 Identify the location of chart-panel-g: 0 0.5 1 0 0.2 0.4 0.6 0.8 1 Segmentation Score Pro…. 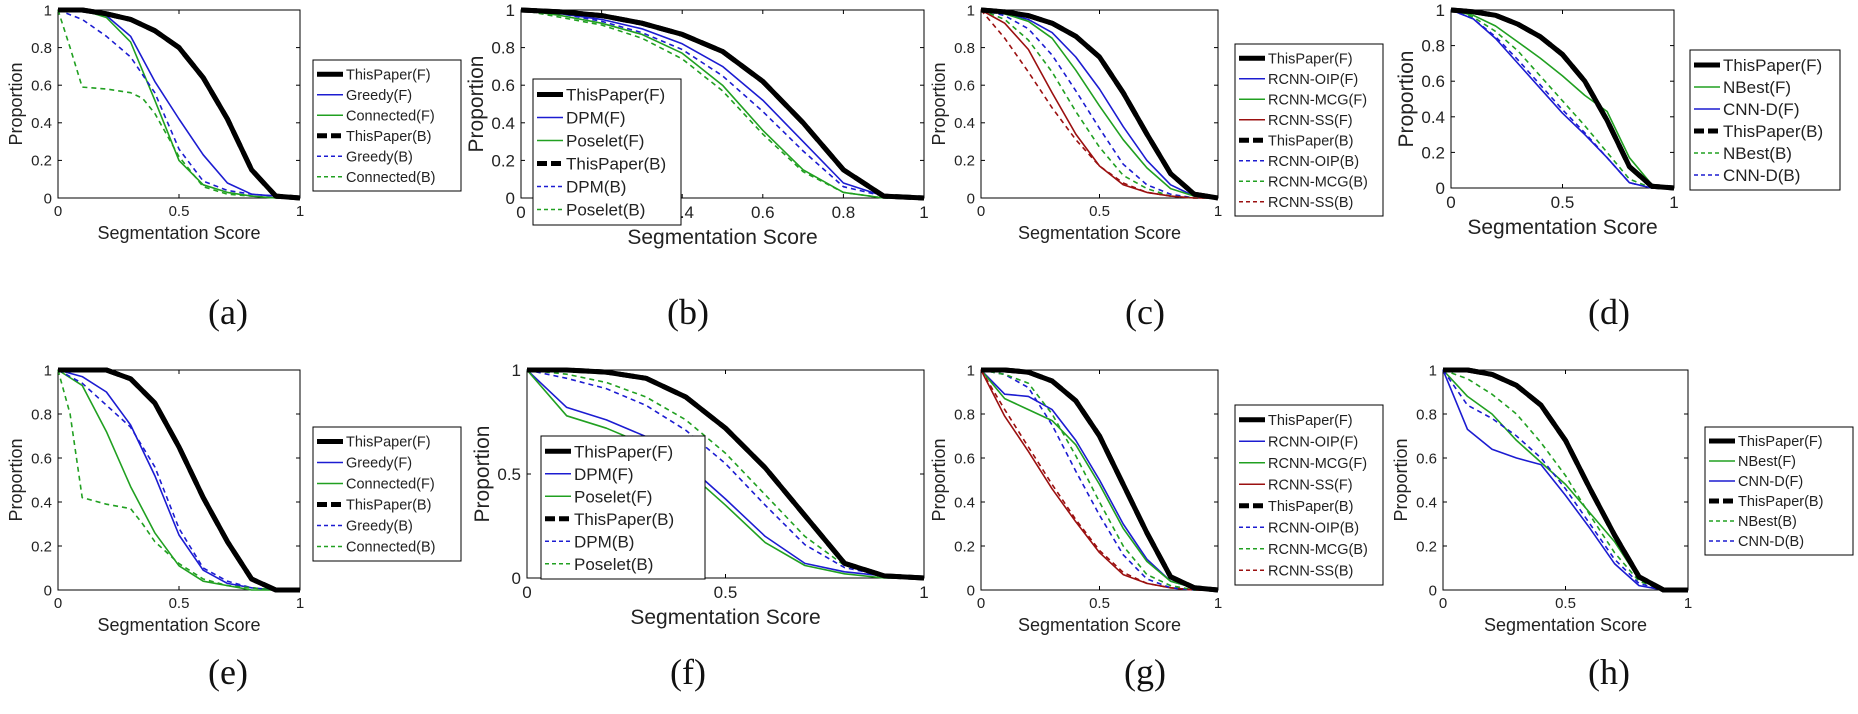
(1156, 527).